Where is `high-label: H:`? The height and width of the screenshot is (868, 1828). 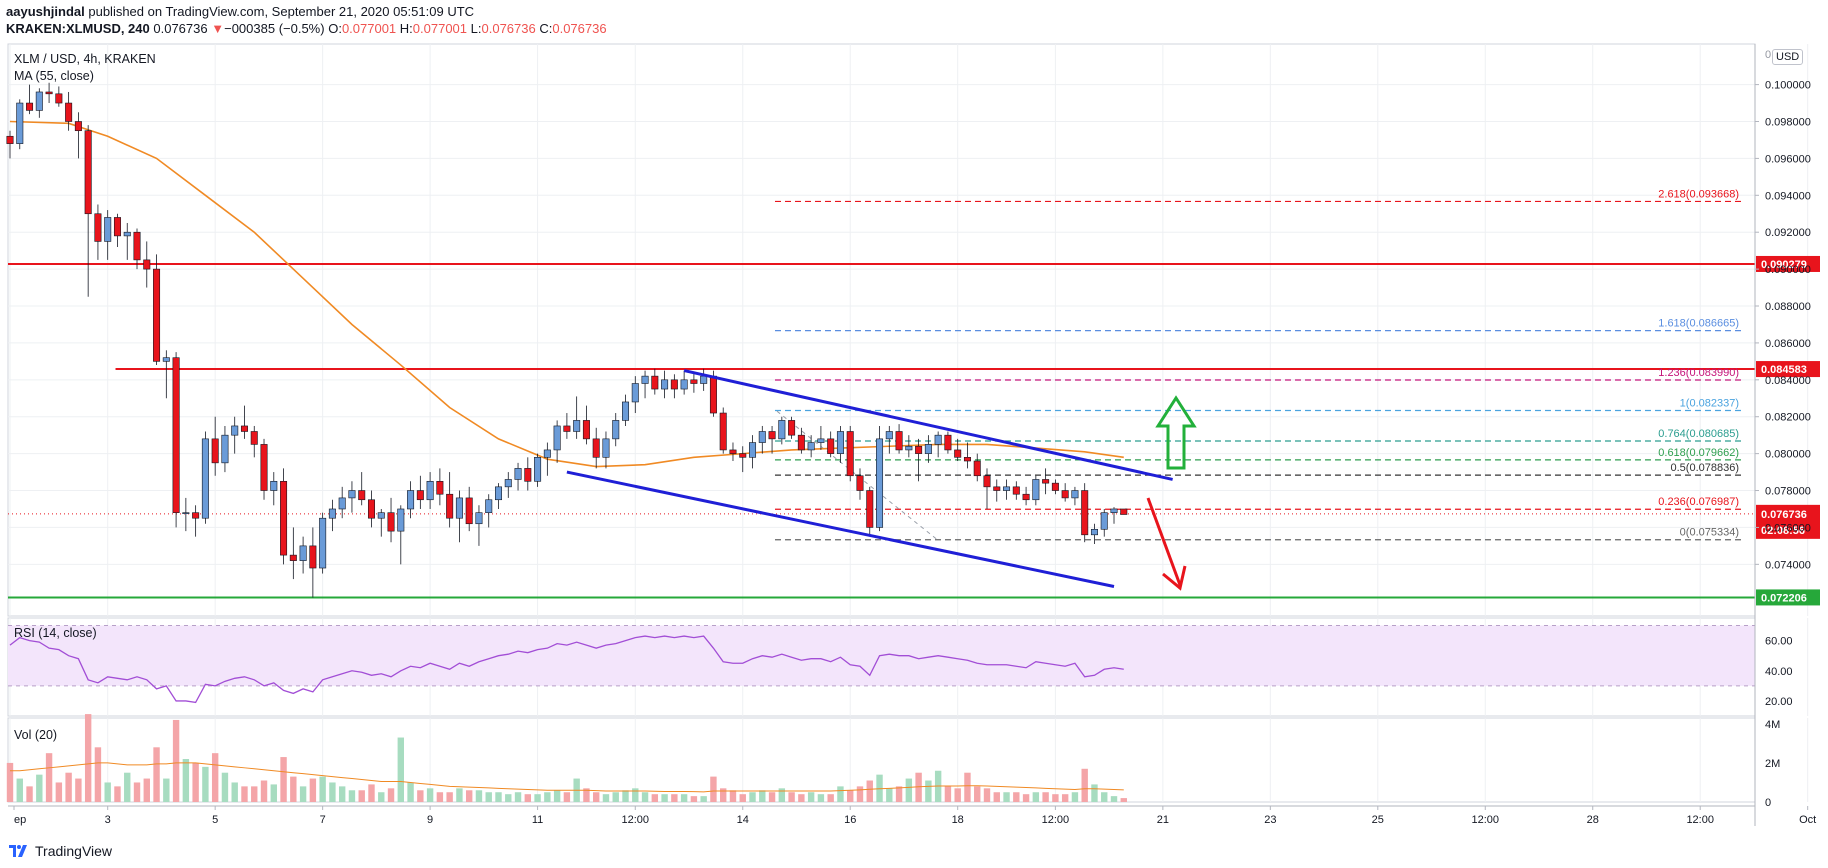 high-label: H: is located at coordinates (406, 28).